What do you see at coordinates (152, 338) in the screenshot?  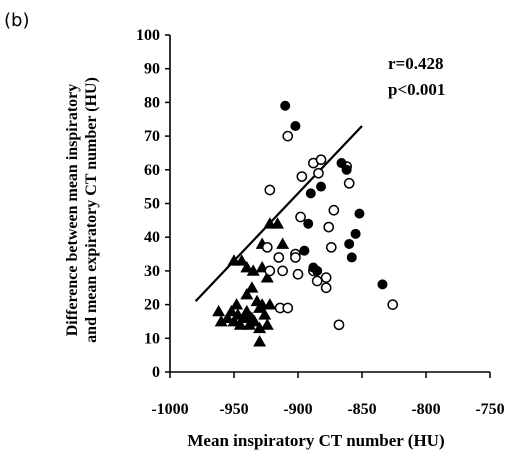 I see `y-tick-label: 10` at bounding box center [152, 338].